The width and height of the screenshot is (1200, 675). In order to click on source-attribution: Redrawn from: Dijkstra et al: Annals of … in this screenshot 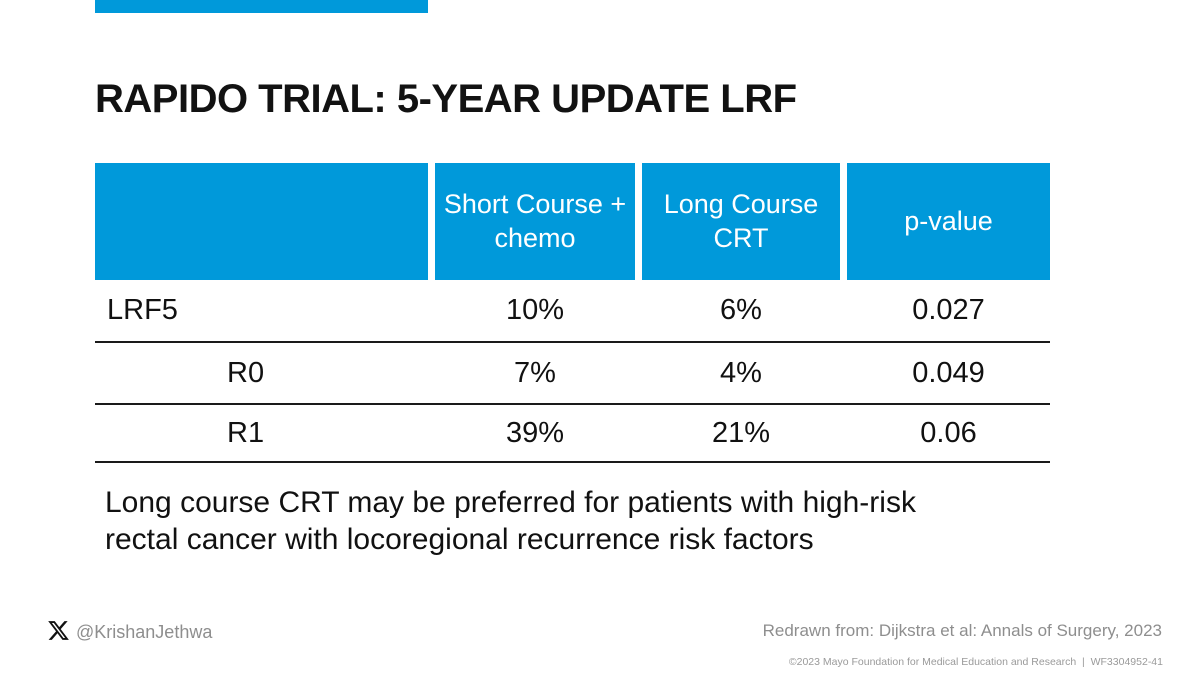, I will do `click(962, 630)`.